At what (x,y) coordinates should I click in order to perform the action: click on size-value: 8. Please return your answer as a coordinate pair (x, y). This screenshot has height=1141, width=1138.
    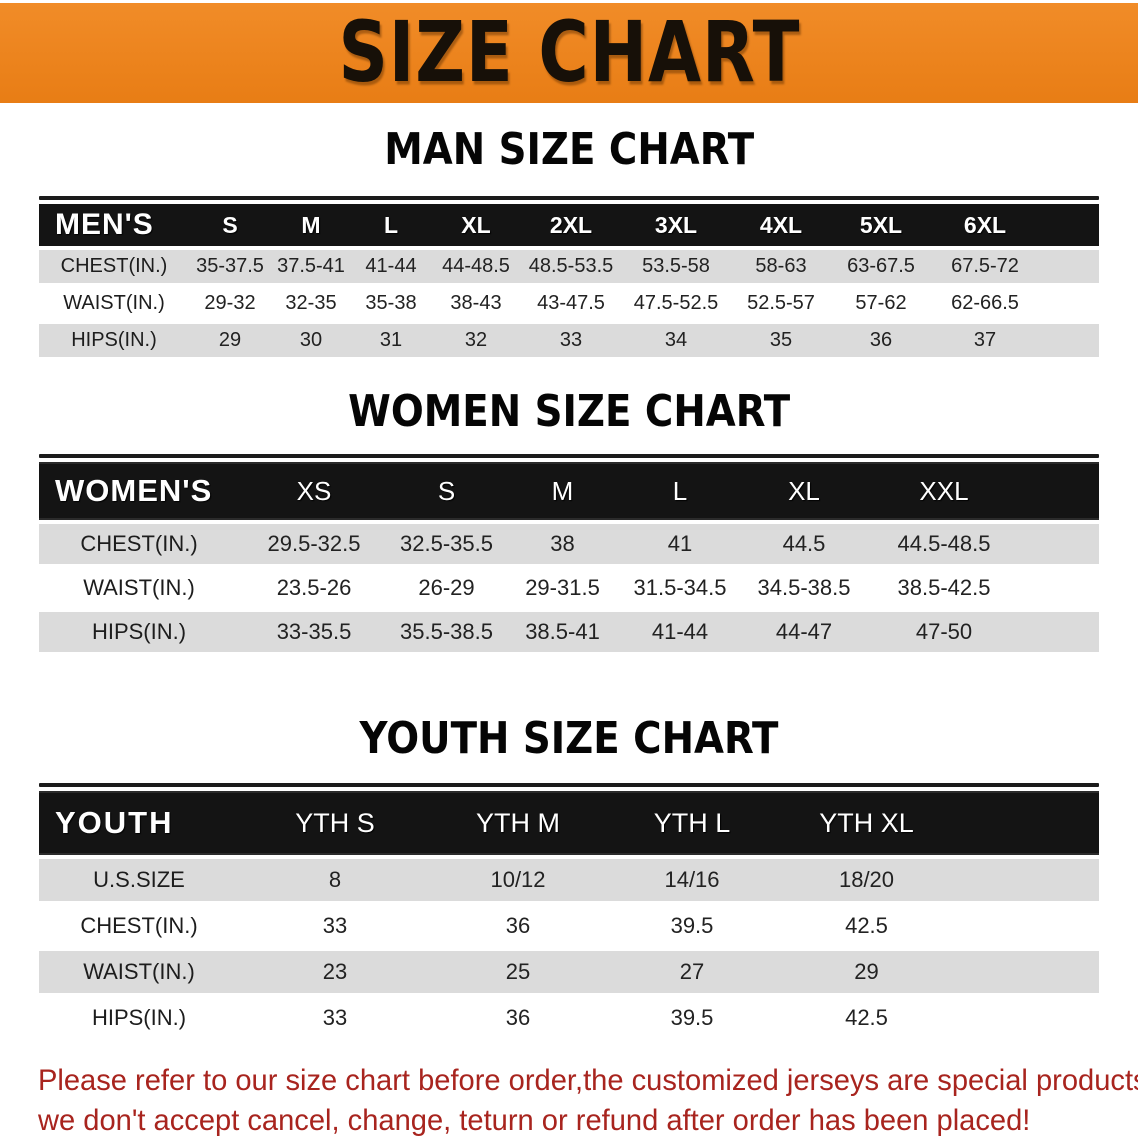
    Looking at the image, I should click on (335, 880).